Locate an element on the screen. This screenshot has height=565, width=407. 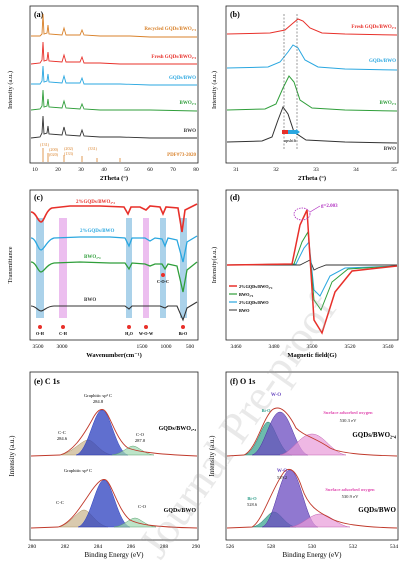
ftir-trace-gqds-bwo is located at coordinates (114, 249).